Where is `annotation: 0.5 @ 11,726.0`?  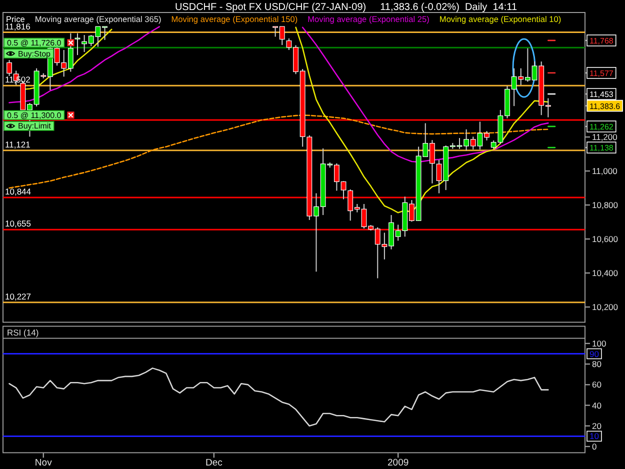 annotation: 0.5 @ 11,726.0 is located at coordinates (34, 43).